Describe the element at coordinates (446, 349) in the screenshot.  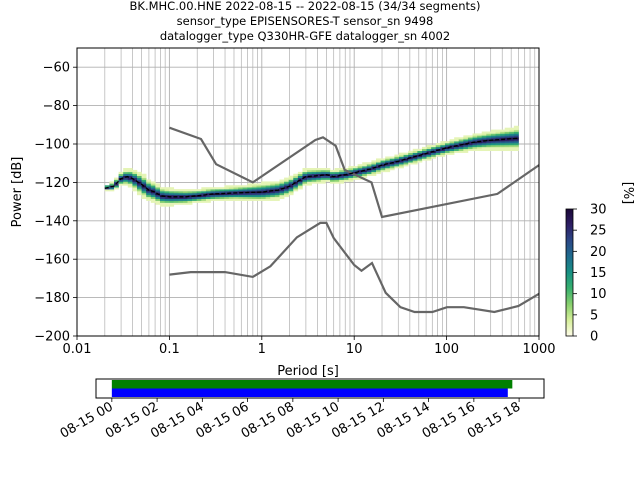
I see `x-tick-label: 100` at that location.